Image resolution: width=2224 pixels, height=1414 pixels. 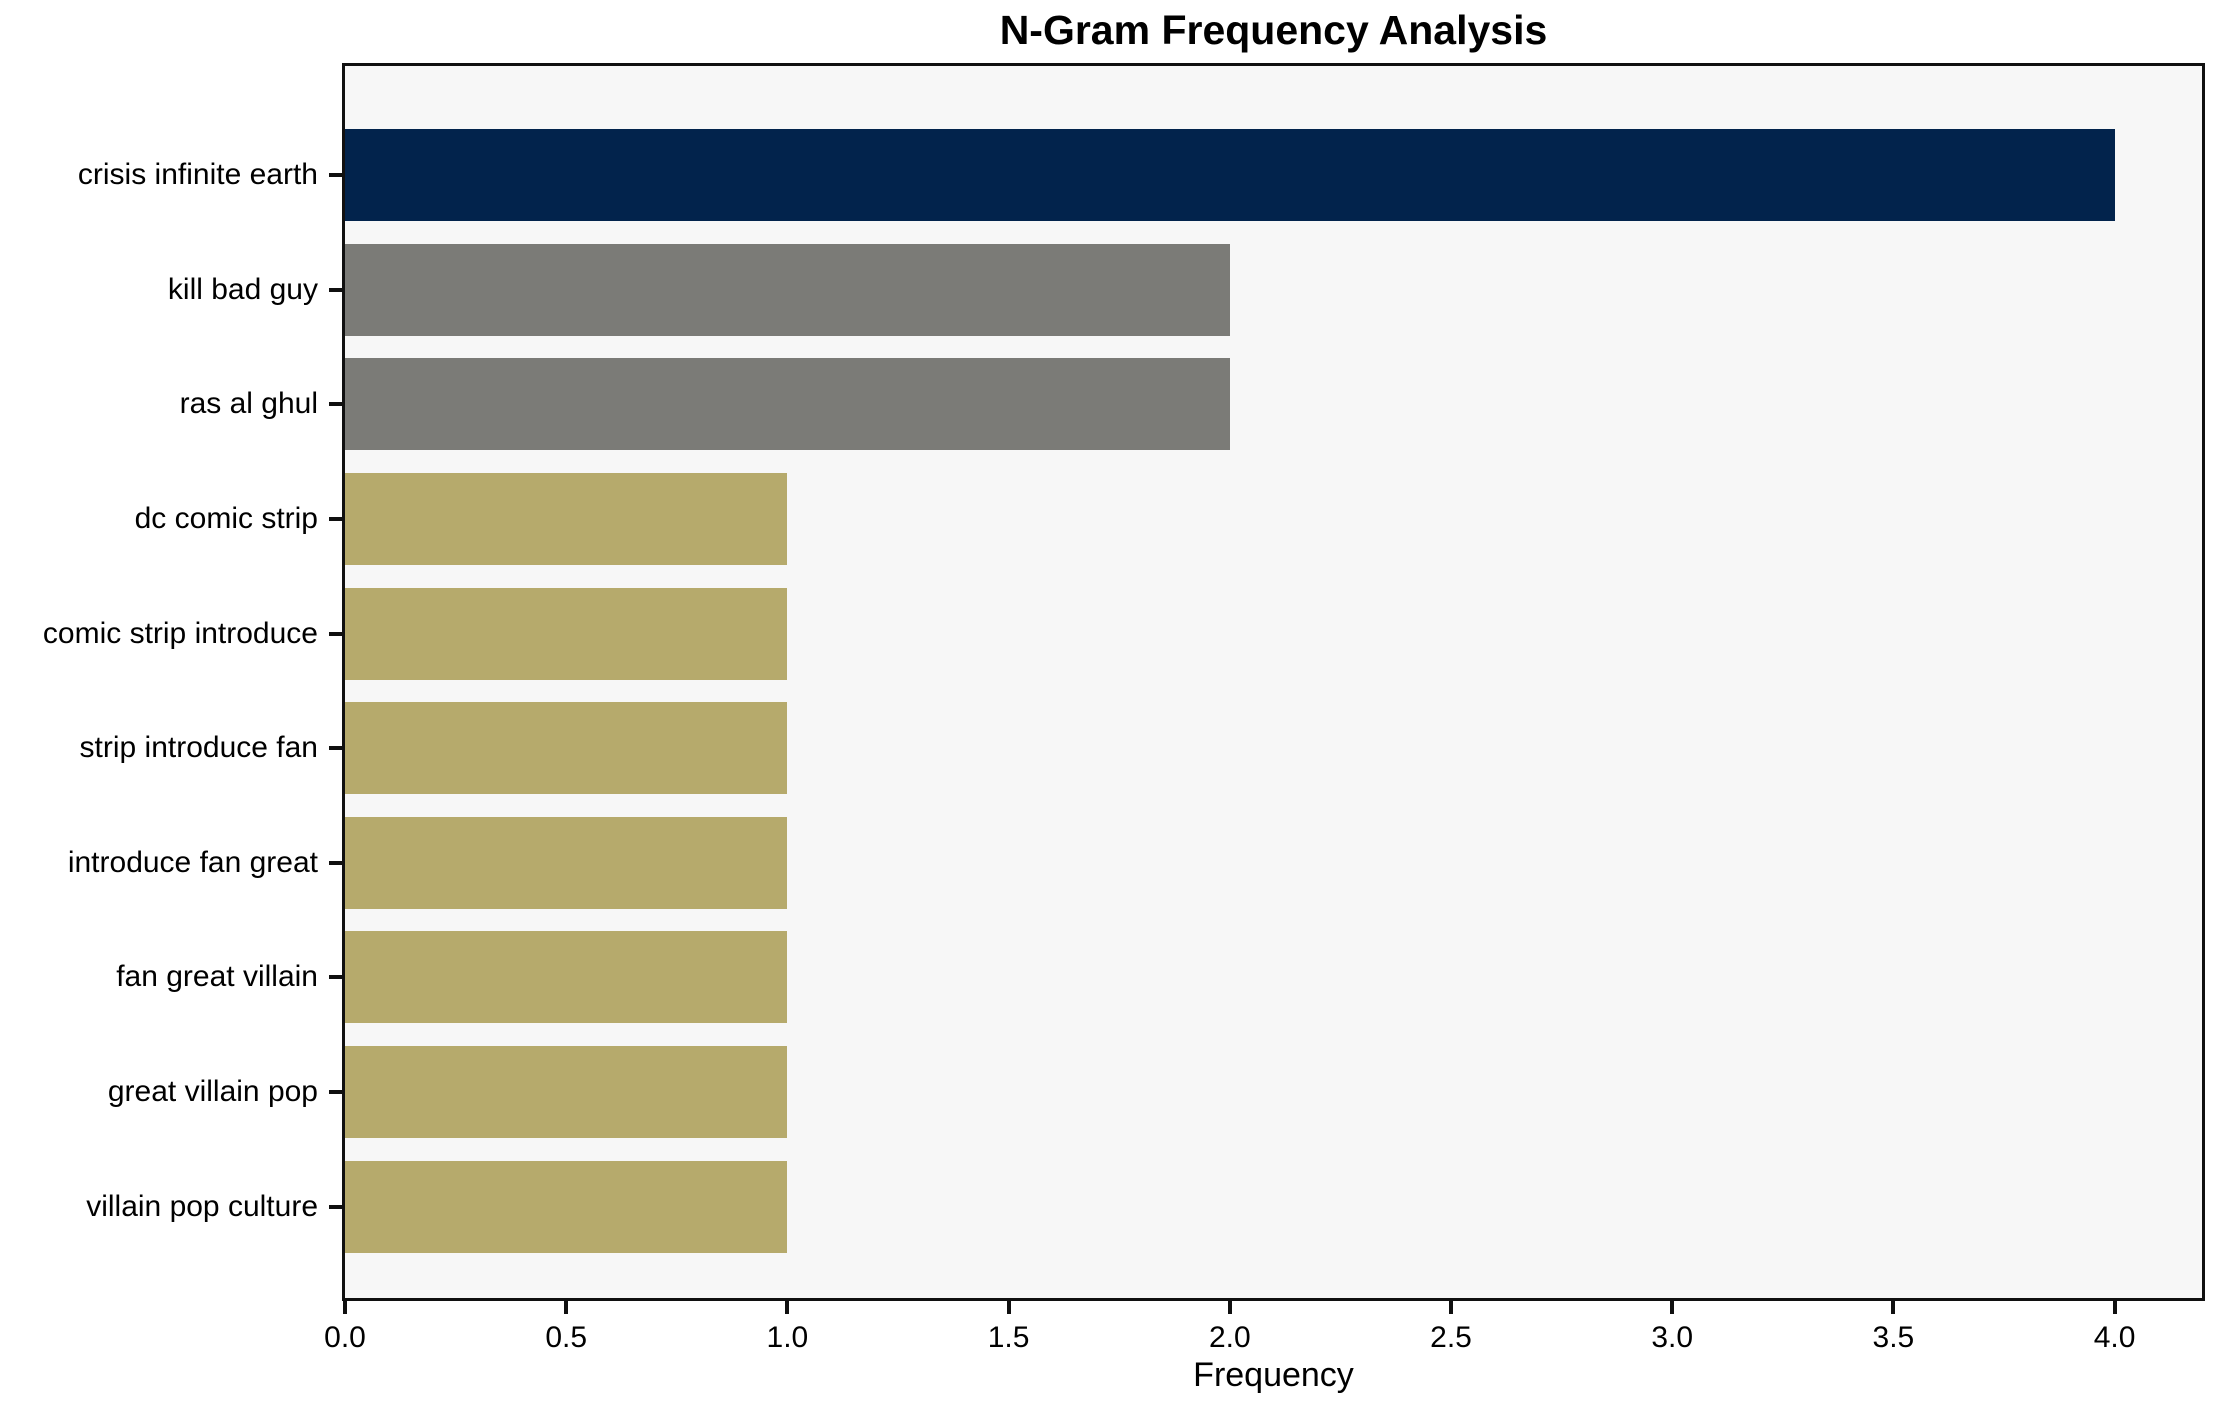 I want to click on y-tick-label: strip introduce fan, so click(x=198, y=748).